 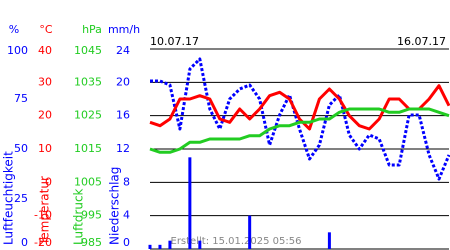 I want to click on y-tick-label: 985, so click(x=91, y=242).